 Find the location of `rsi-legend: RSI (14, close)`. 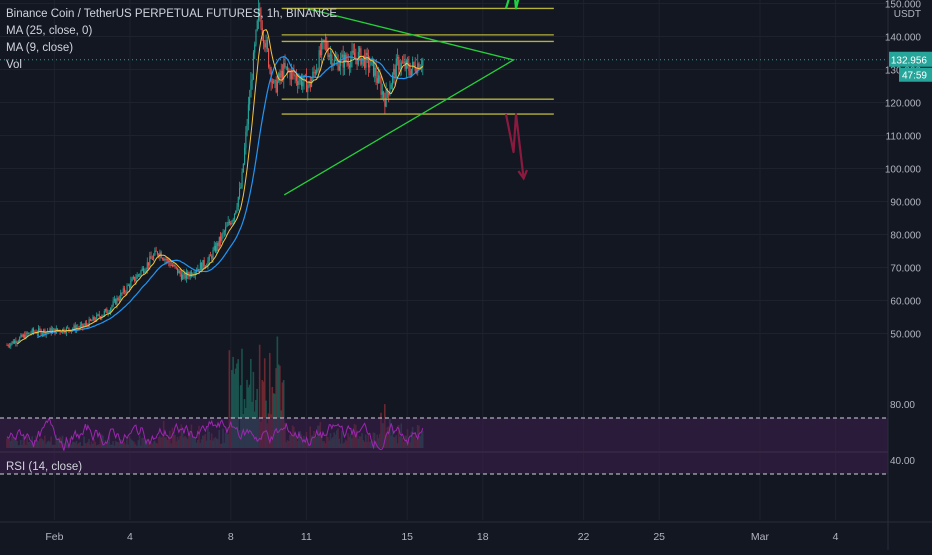

rsi-legend: RSI (14, close) is located at coordinates (44, 467).